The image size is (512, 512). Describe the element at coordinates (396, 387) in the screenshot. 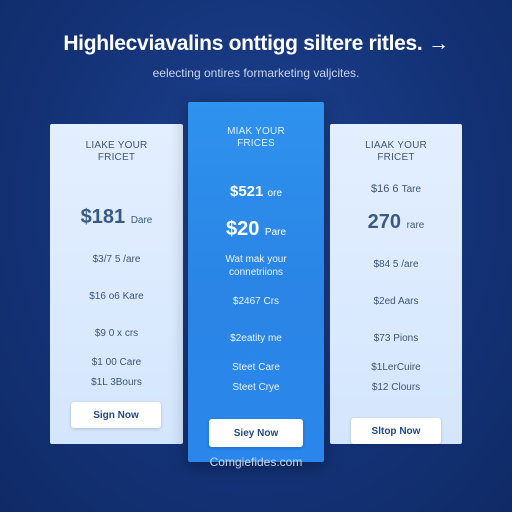

I see `plan-feature: $12 Clours` at that location.